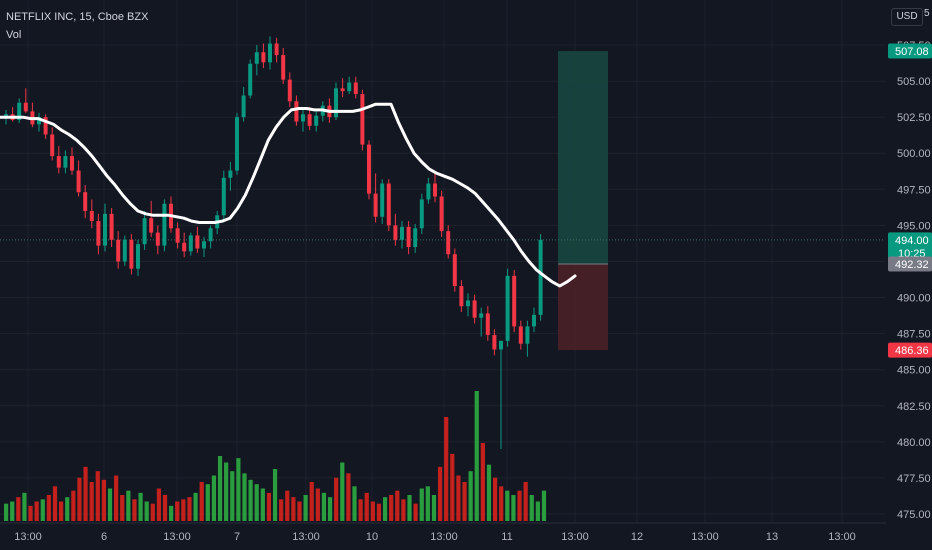 This screenshot has width=932, height=550. I want to click on stop-price-tag-label: 486.36, so click(912, 351).